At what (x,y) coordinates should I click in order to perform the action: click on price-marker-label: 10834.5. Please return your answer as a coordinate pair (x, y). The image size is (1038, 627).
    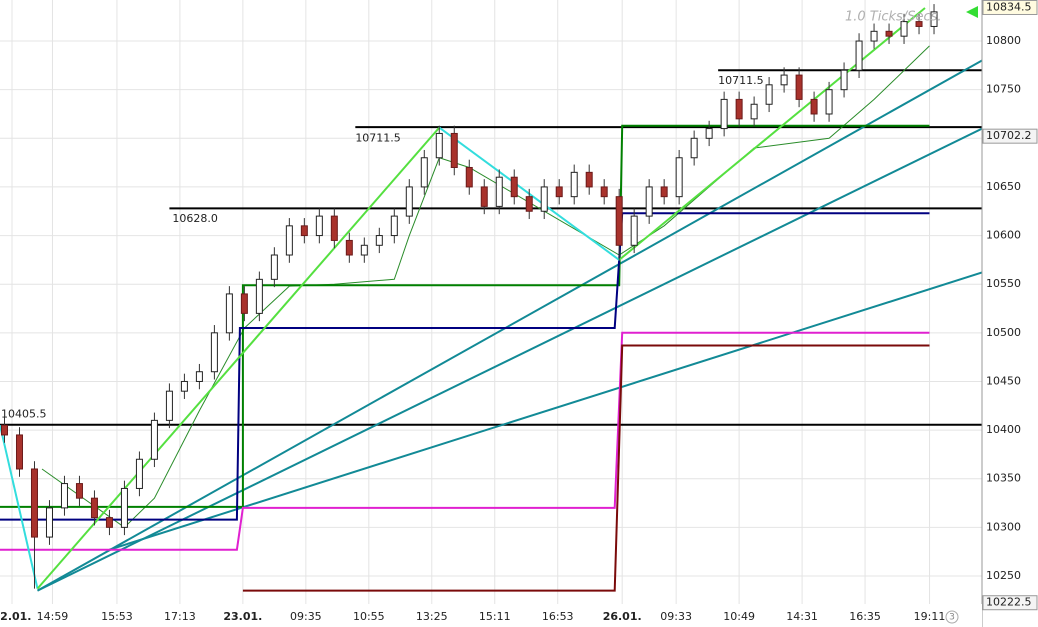
    Looking at the image, I should click on (1009, 6).